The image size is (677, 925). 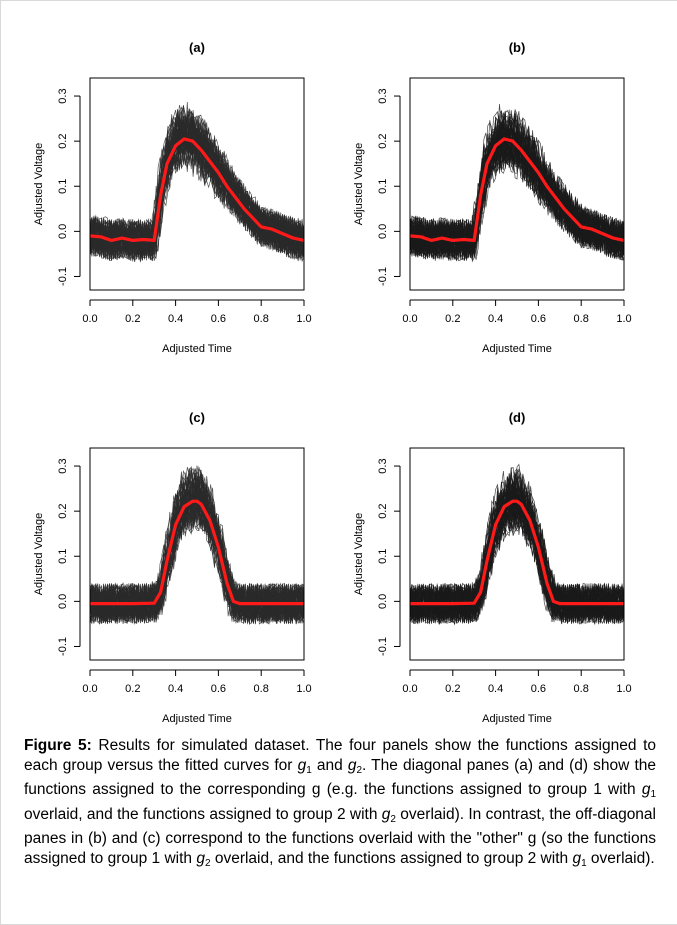 What do you see at coordinates (653, 795) in the screenshot?
I see `caption-g1-sub-2: 1` at bounding box center [653, 795].